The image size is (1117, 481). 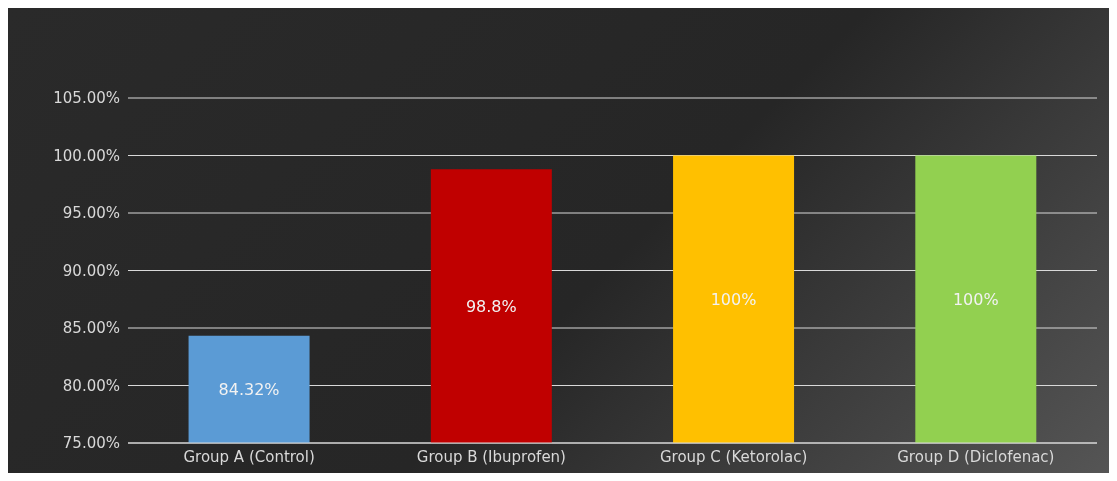 What do you see at coordinates (976, 456) in the screenshot?
I see `x-tick-label: Group D (Diclofenac)` at bounding box center [976, 456].